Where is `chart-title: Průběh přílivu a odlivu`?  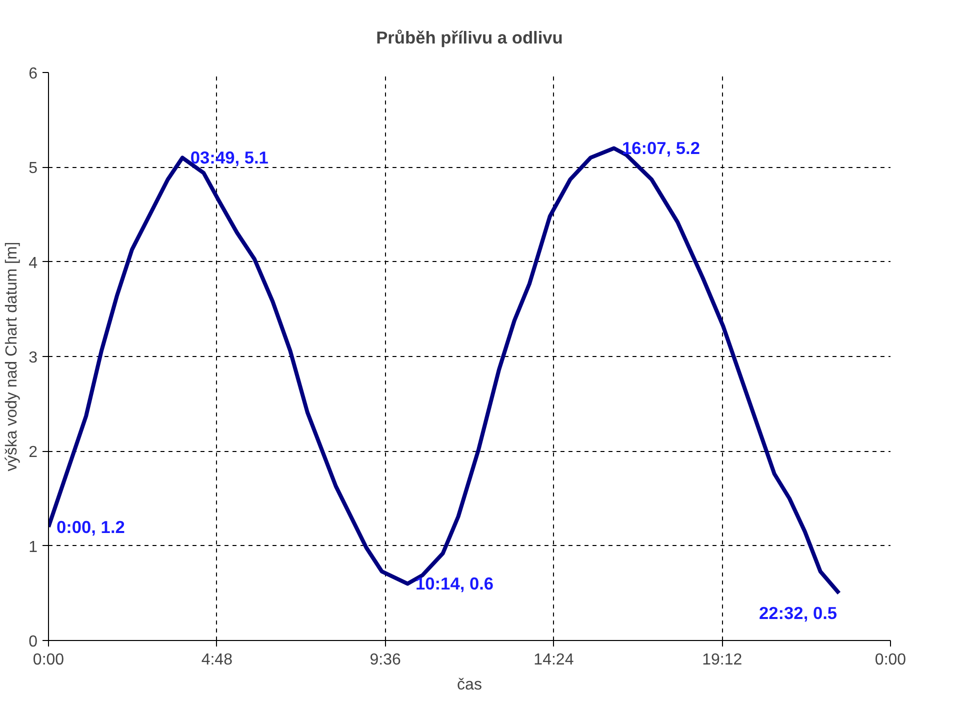
chart-title: Průběh přílivu a odlivu is located at coordinates (469, 38).